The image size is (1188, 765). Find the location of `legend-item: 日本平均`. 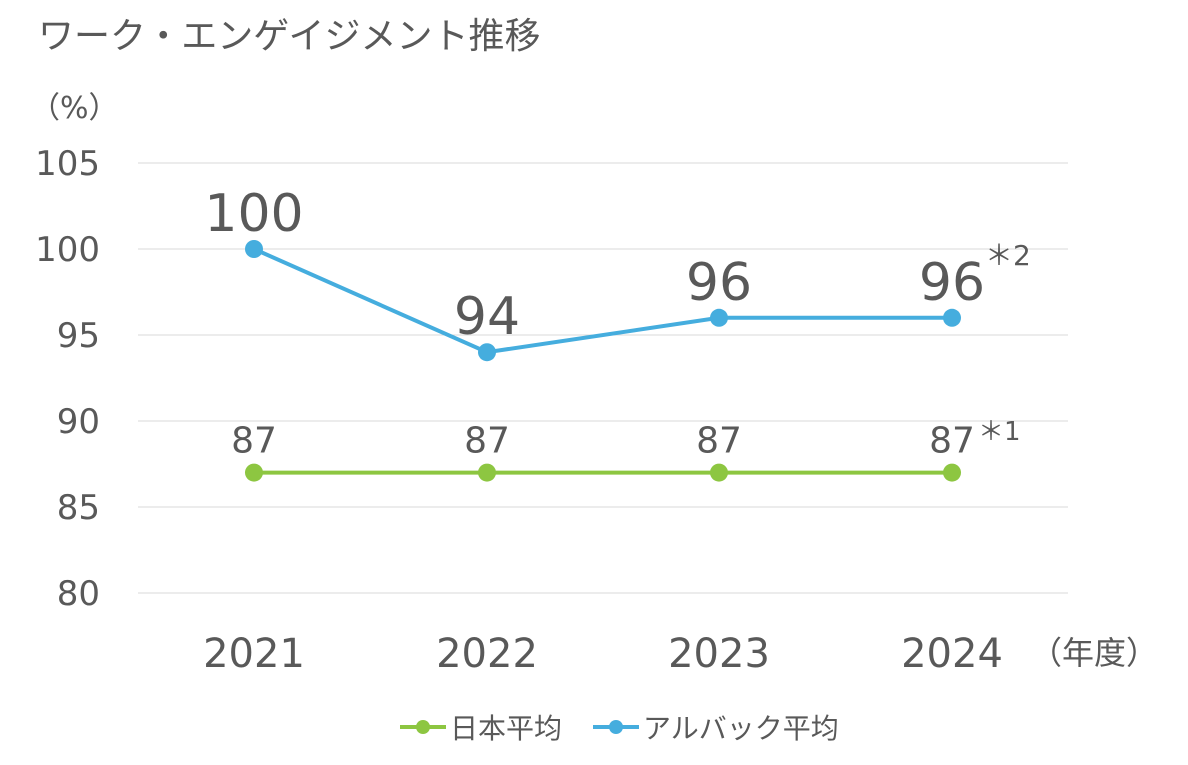

legend-item: 日本平均 is located at coordinates (481, 728).